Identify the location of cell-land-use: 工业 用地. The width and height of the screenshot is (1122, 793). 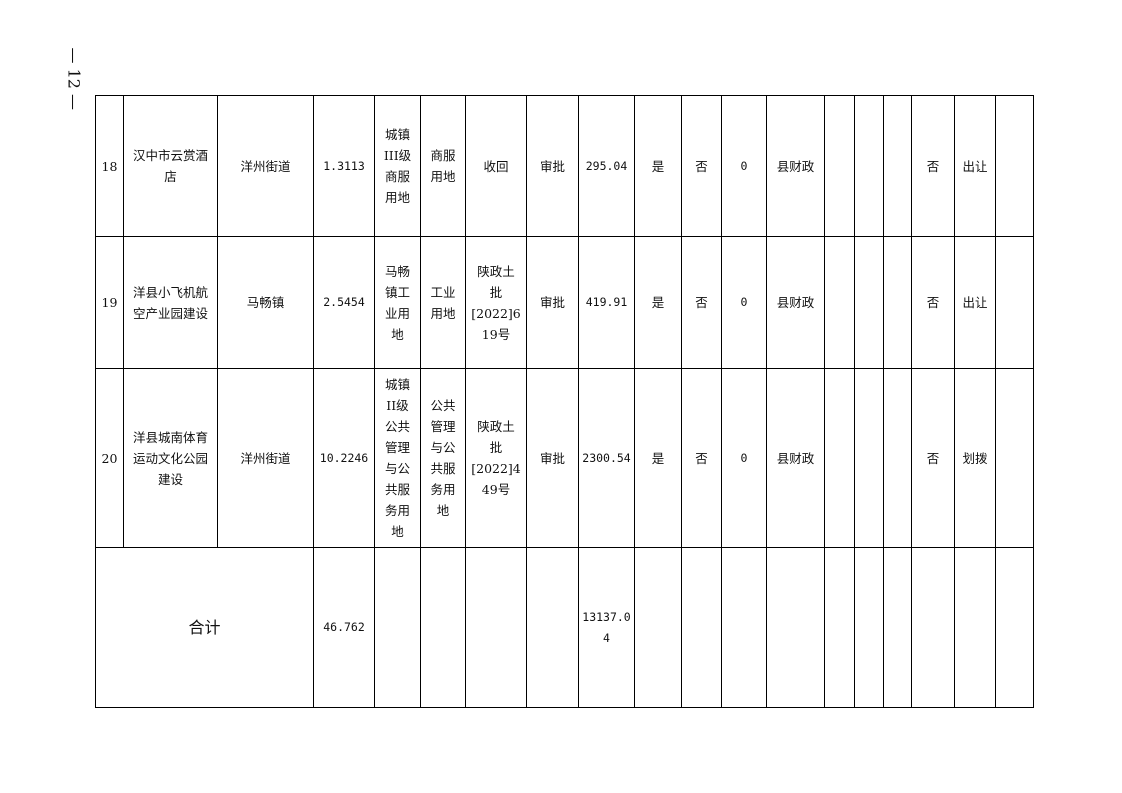
(443, 302).